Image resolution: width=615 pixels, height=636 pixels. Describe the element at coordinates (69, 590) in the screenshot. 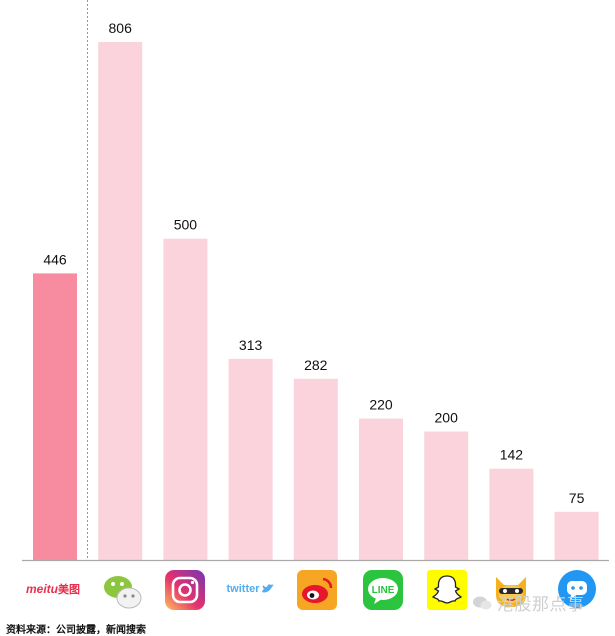

I see `meitu-logo-cn: 美图` at that location.